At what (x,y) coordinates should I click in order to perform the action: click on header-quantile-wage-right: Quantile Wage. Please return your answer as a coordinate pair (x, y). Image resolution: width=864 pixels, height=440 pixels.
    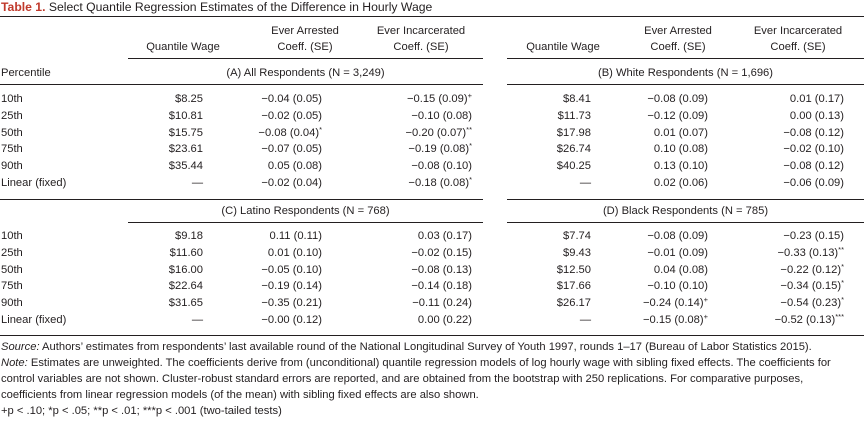
    Looking at the image, I should click on (563, 47).